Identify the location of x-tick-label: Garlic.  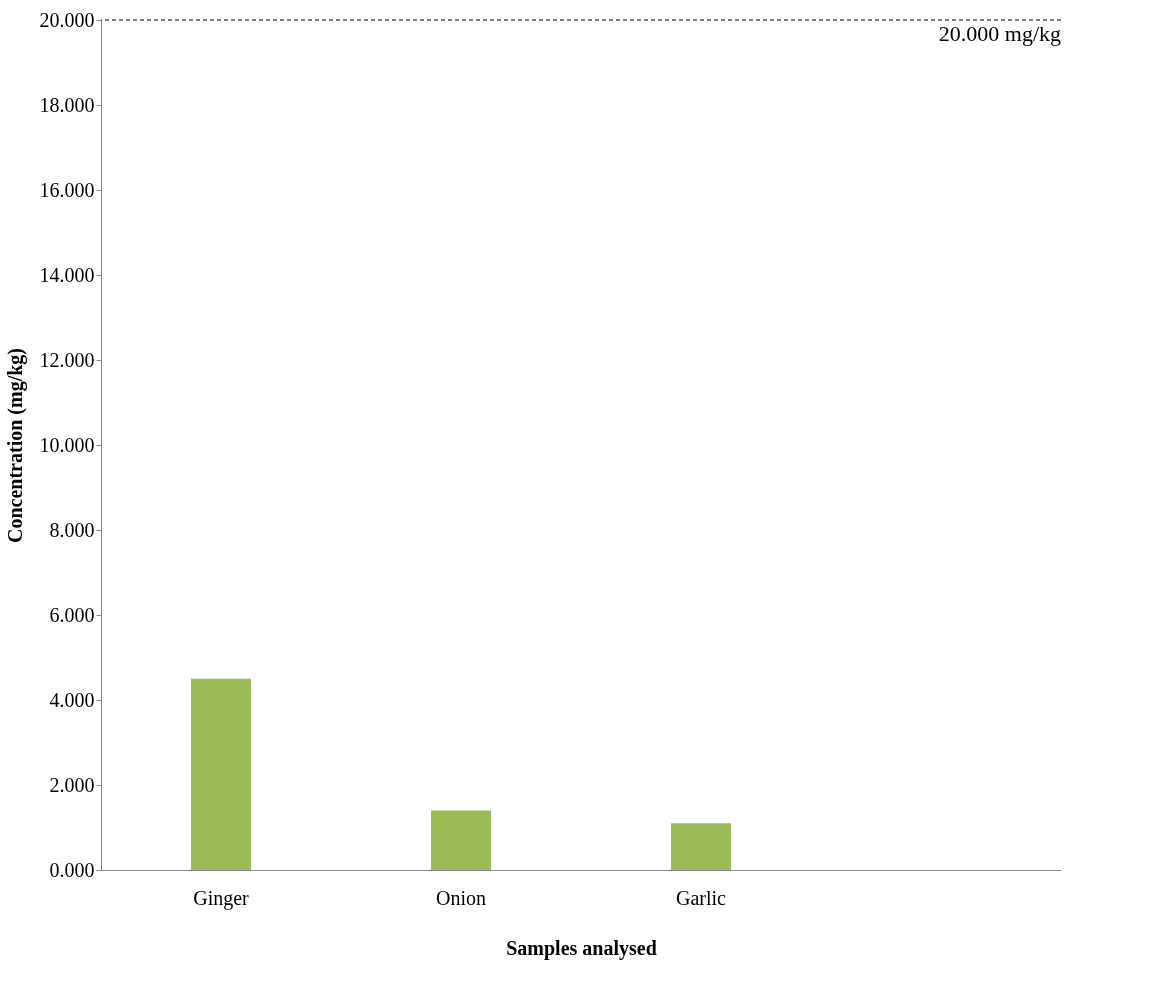
(701, 897).